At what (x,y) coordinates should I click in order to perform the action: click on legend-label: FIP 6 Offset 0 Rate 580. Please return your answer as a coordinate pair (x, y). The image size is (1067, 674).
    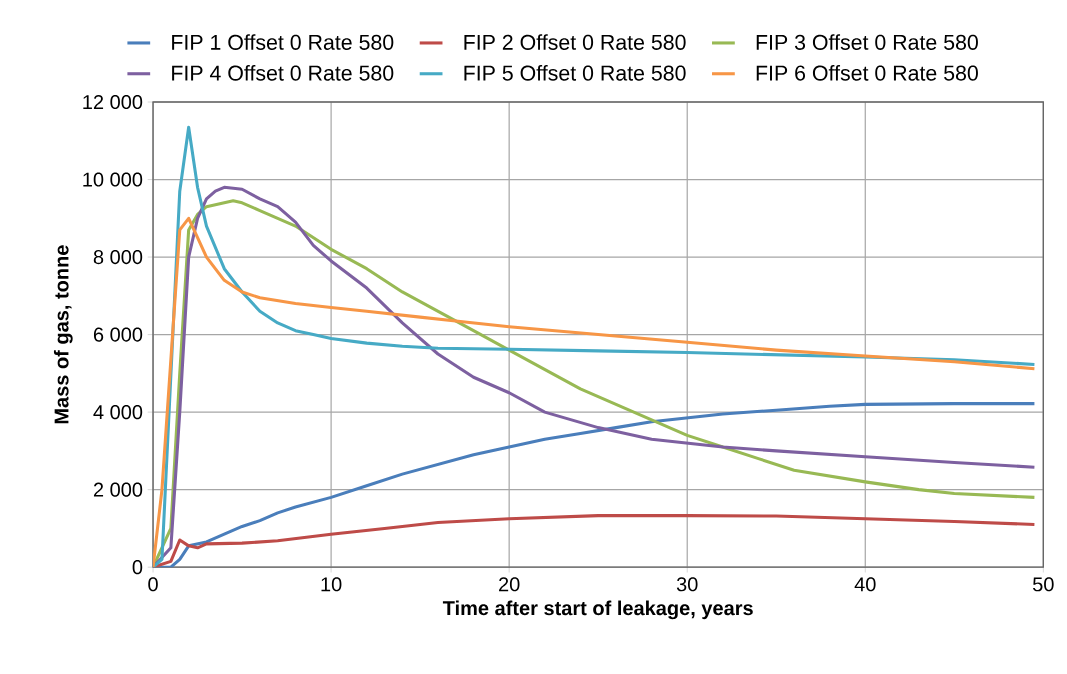
    Looking at the image, I should click on (867, 73).